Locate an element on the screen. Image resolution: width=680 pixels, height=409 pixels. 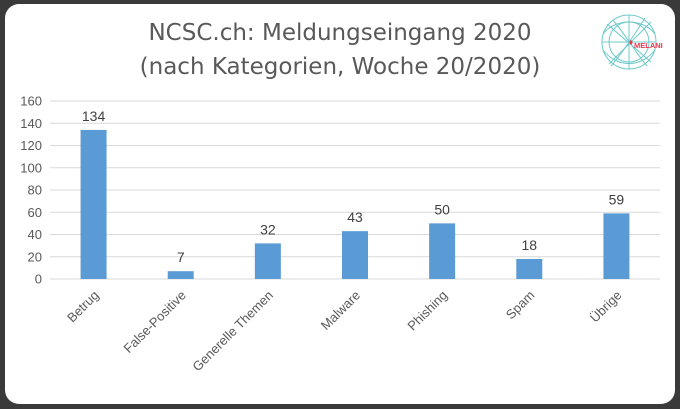
y-tick-label: 100 is located at coordinates (31, 167).